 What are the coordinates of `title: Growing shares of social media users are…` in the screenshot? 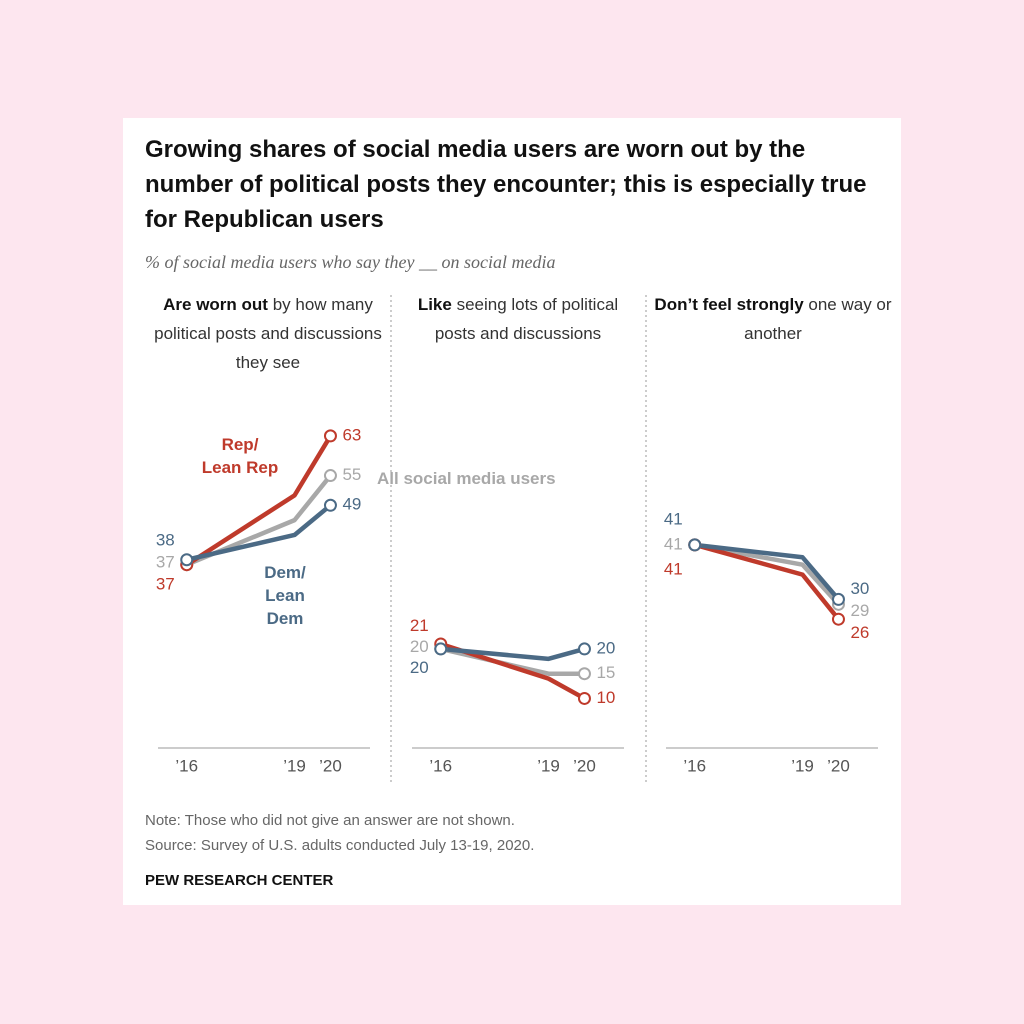 It's located at (506, 184).